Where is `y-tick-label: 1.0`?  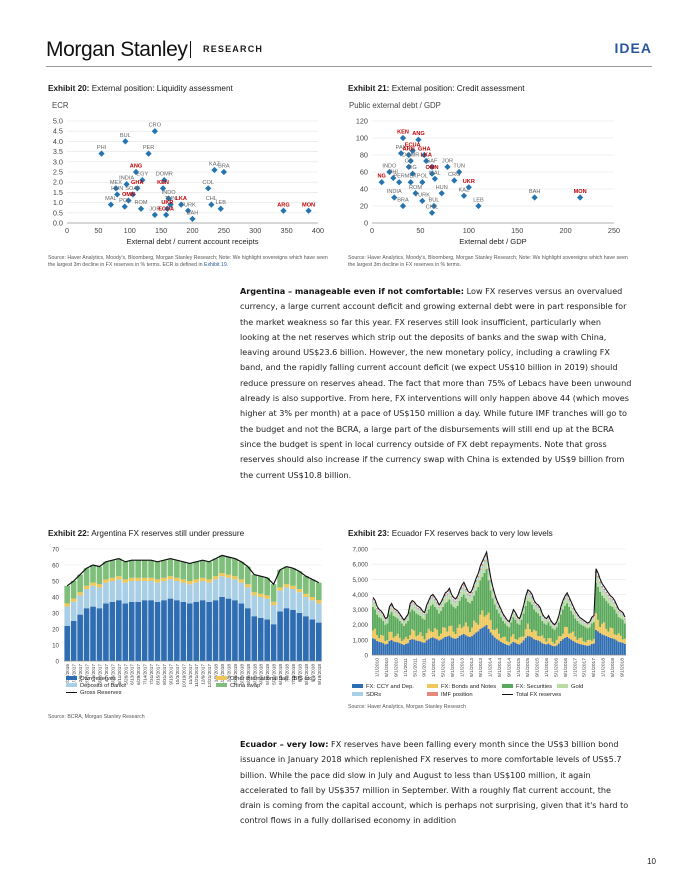 y-tick-label: 1.0 is located at coordinates (58, 202).